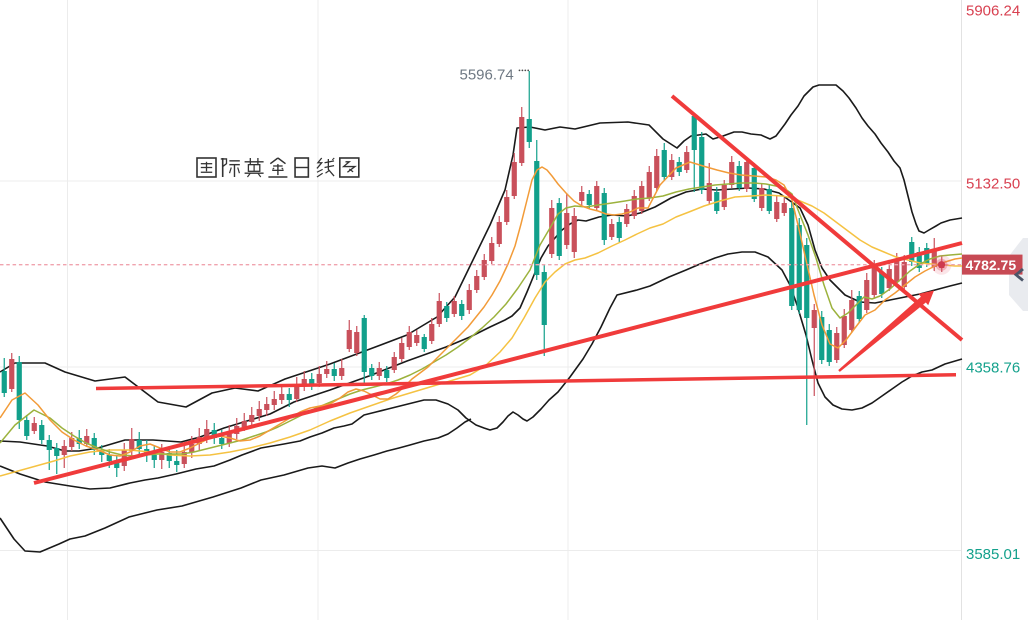  Describe the element at coordinates (487, 75) in the screenshot. I see `svg-text: 5596.74` at that location.